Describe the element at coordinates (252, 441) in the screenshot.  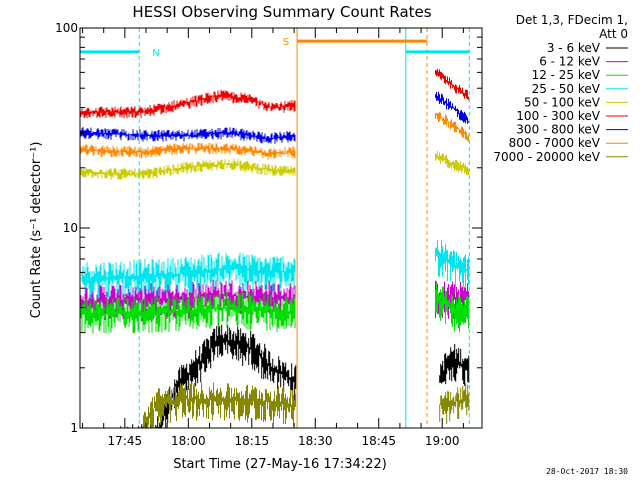
I see `x-tick-label: 18:15` at that location.